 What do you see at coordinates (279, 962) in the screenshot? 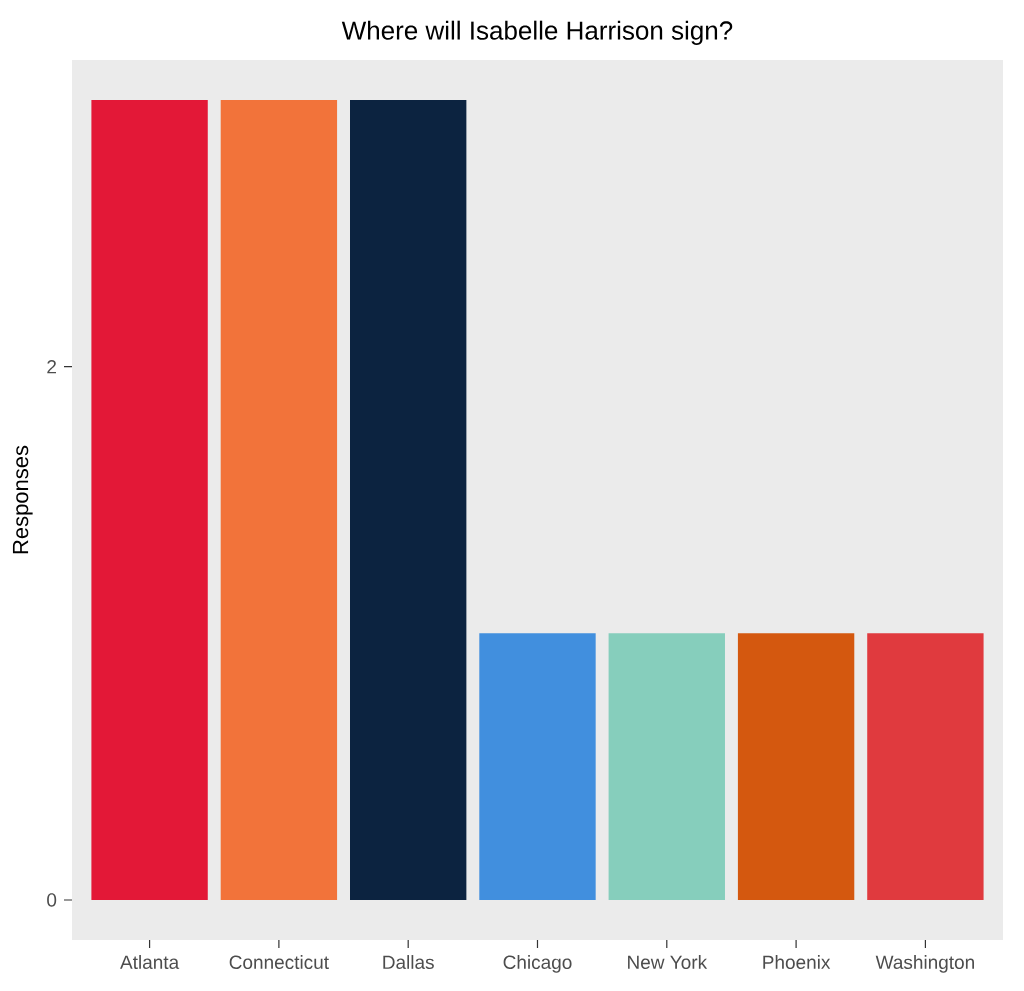
I see `x-tick-label: Connecticut` at bounding box center [279, 962].